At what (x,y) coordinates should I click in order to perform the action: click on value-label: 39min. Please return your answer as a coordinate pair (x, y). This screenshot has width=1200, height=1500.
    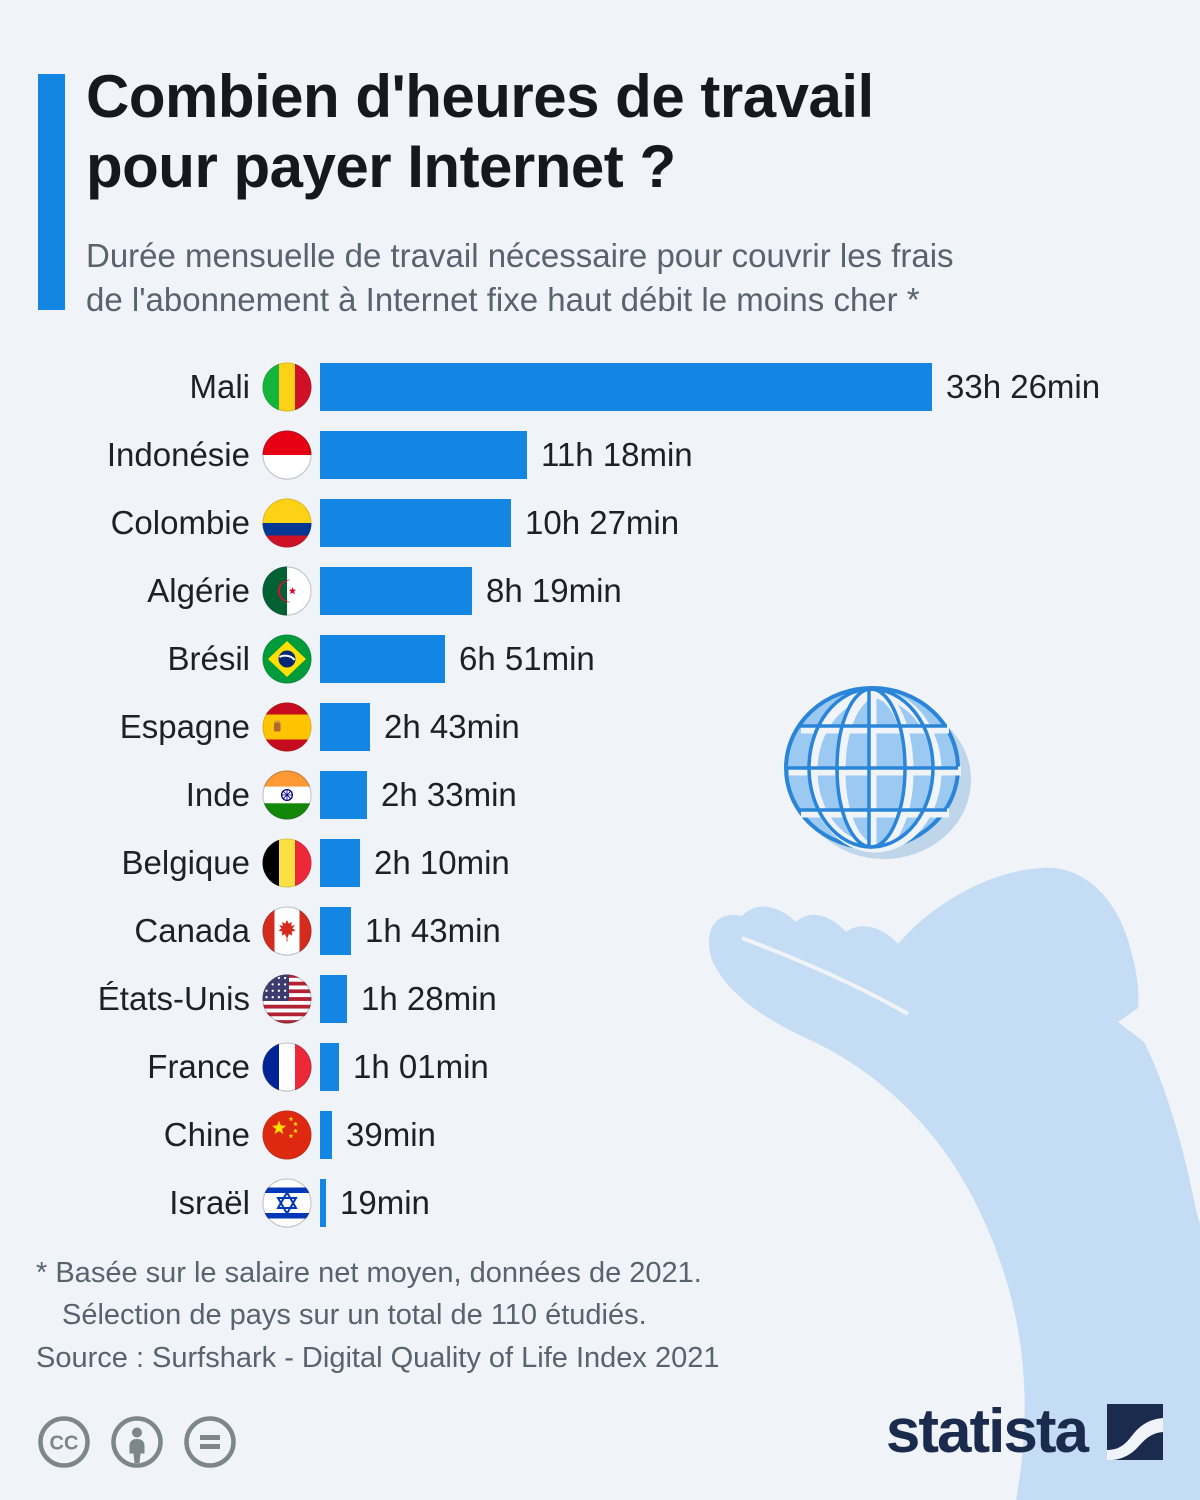
    Looking at the image, I should click on (391, 1134).